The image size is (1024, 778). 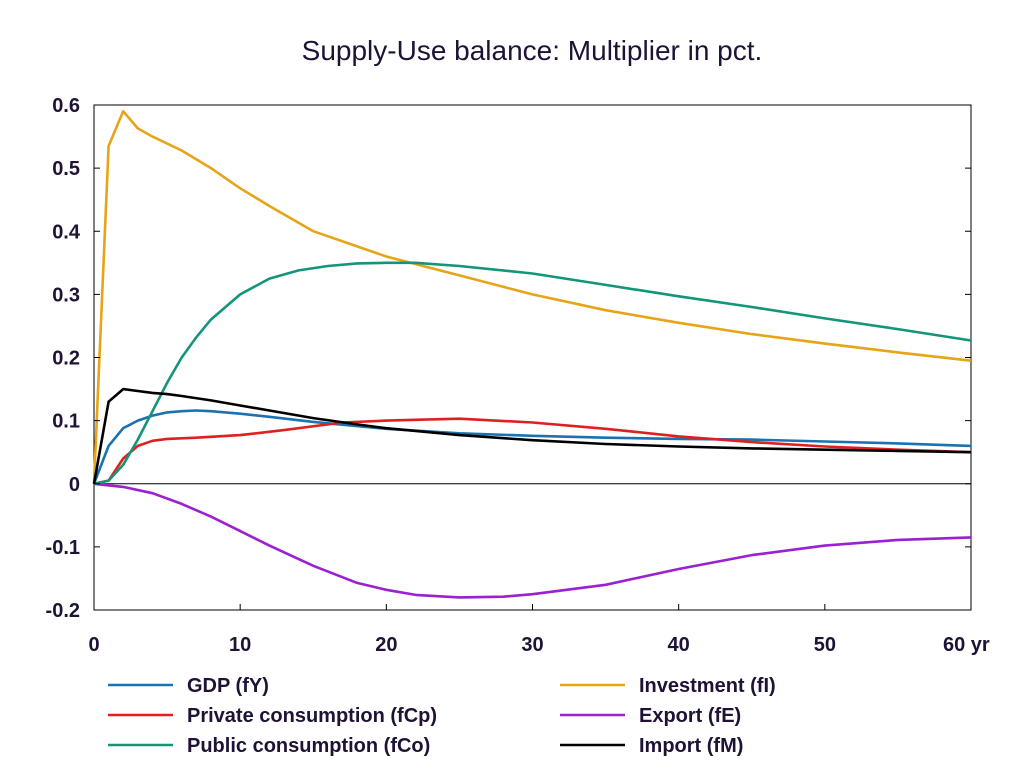 I want to click on series-line-import, so click(x=532, y=436).